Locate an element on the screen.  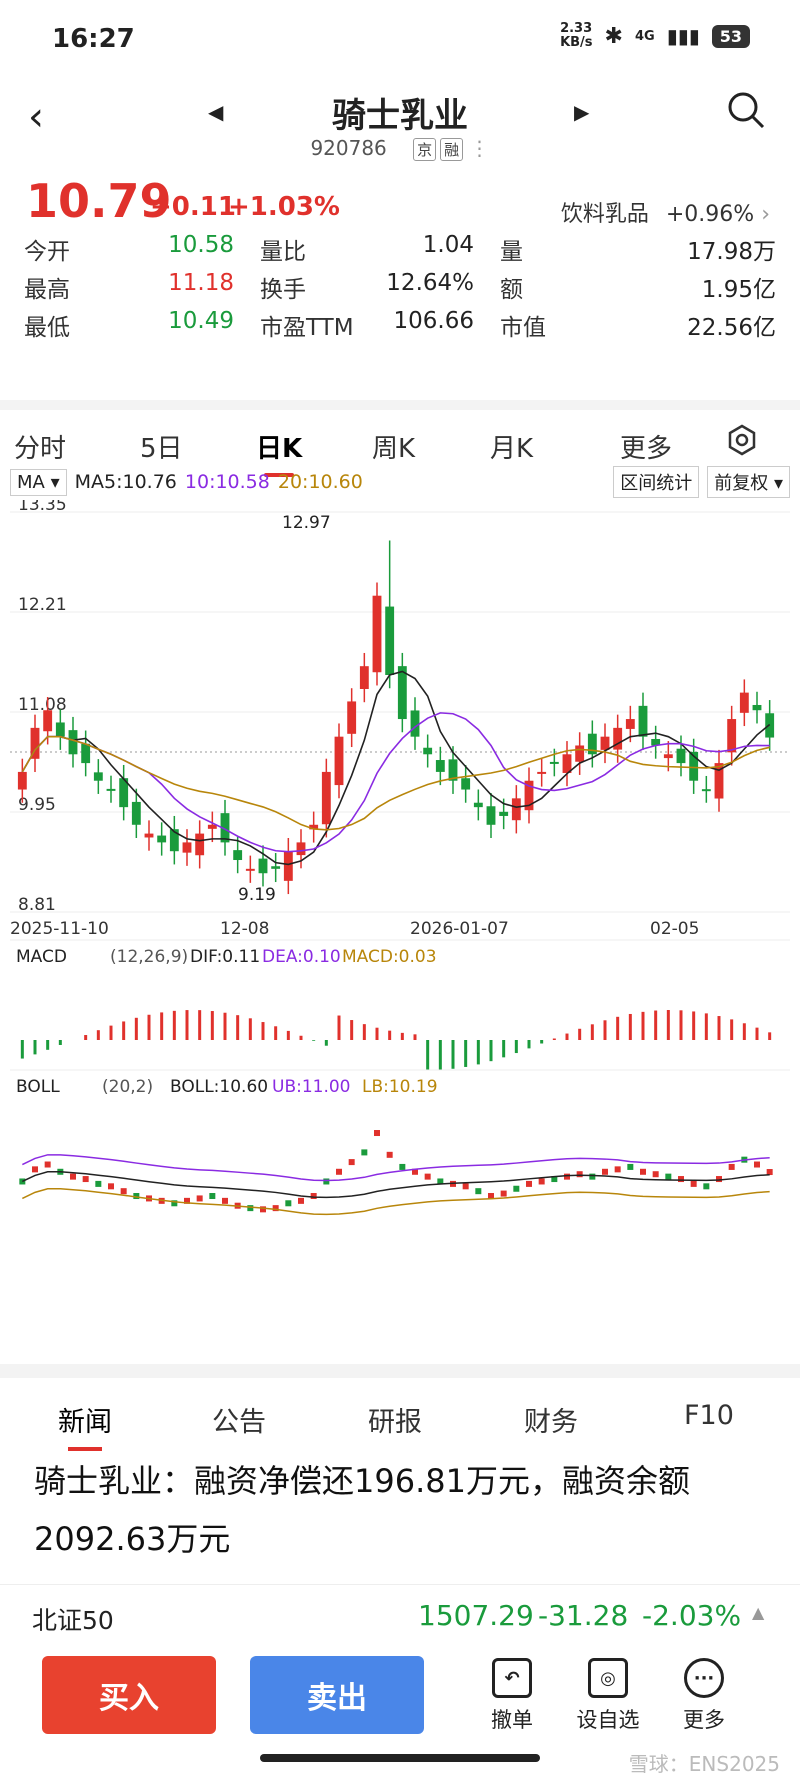
news-headline: 骑士乳业：融资净偿还196.81万元，融资余额2092.63万元 is located at coordinates (362, 1510).